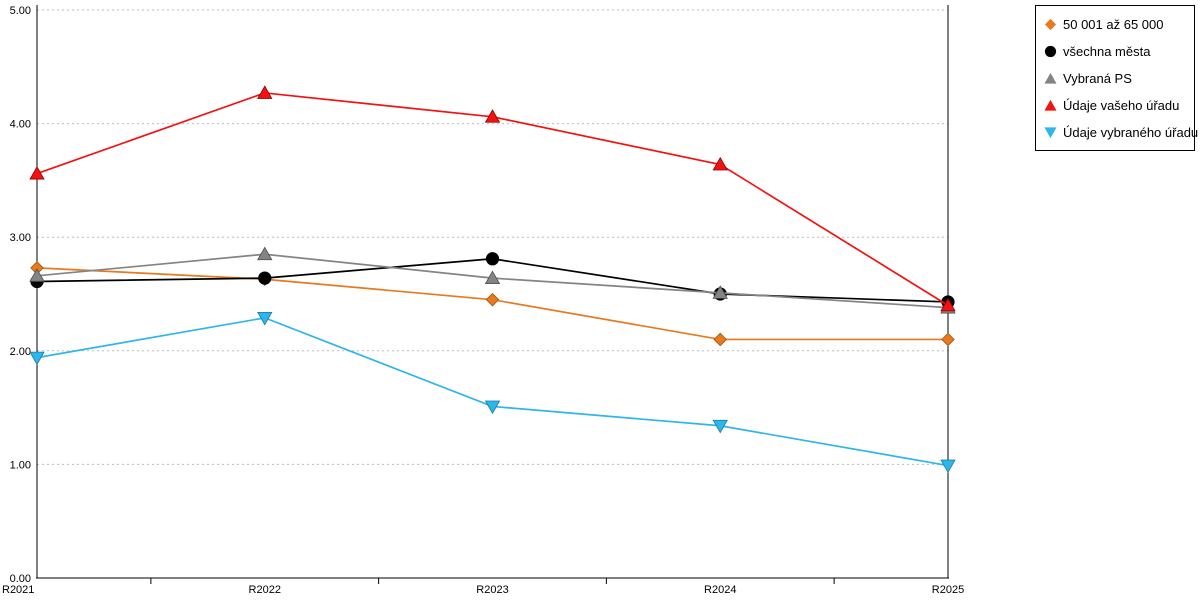 This screenshot has width=1200, height=600. Describe the element at coordinates (18, 590) in the screenshot. I see `x-tick-label: R2021` at that location.